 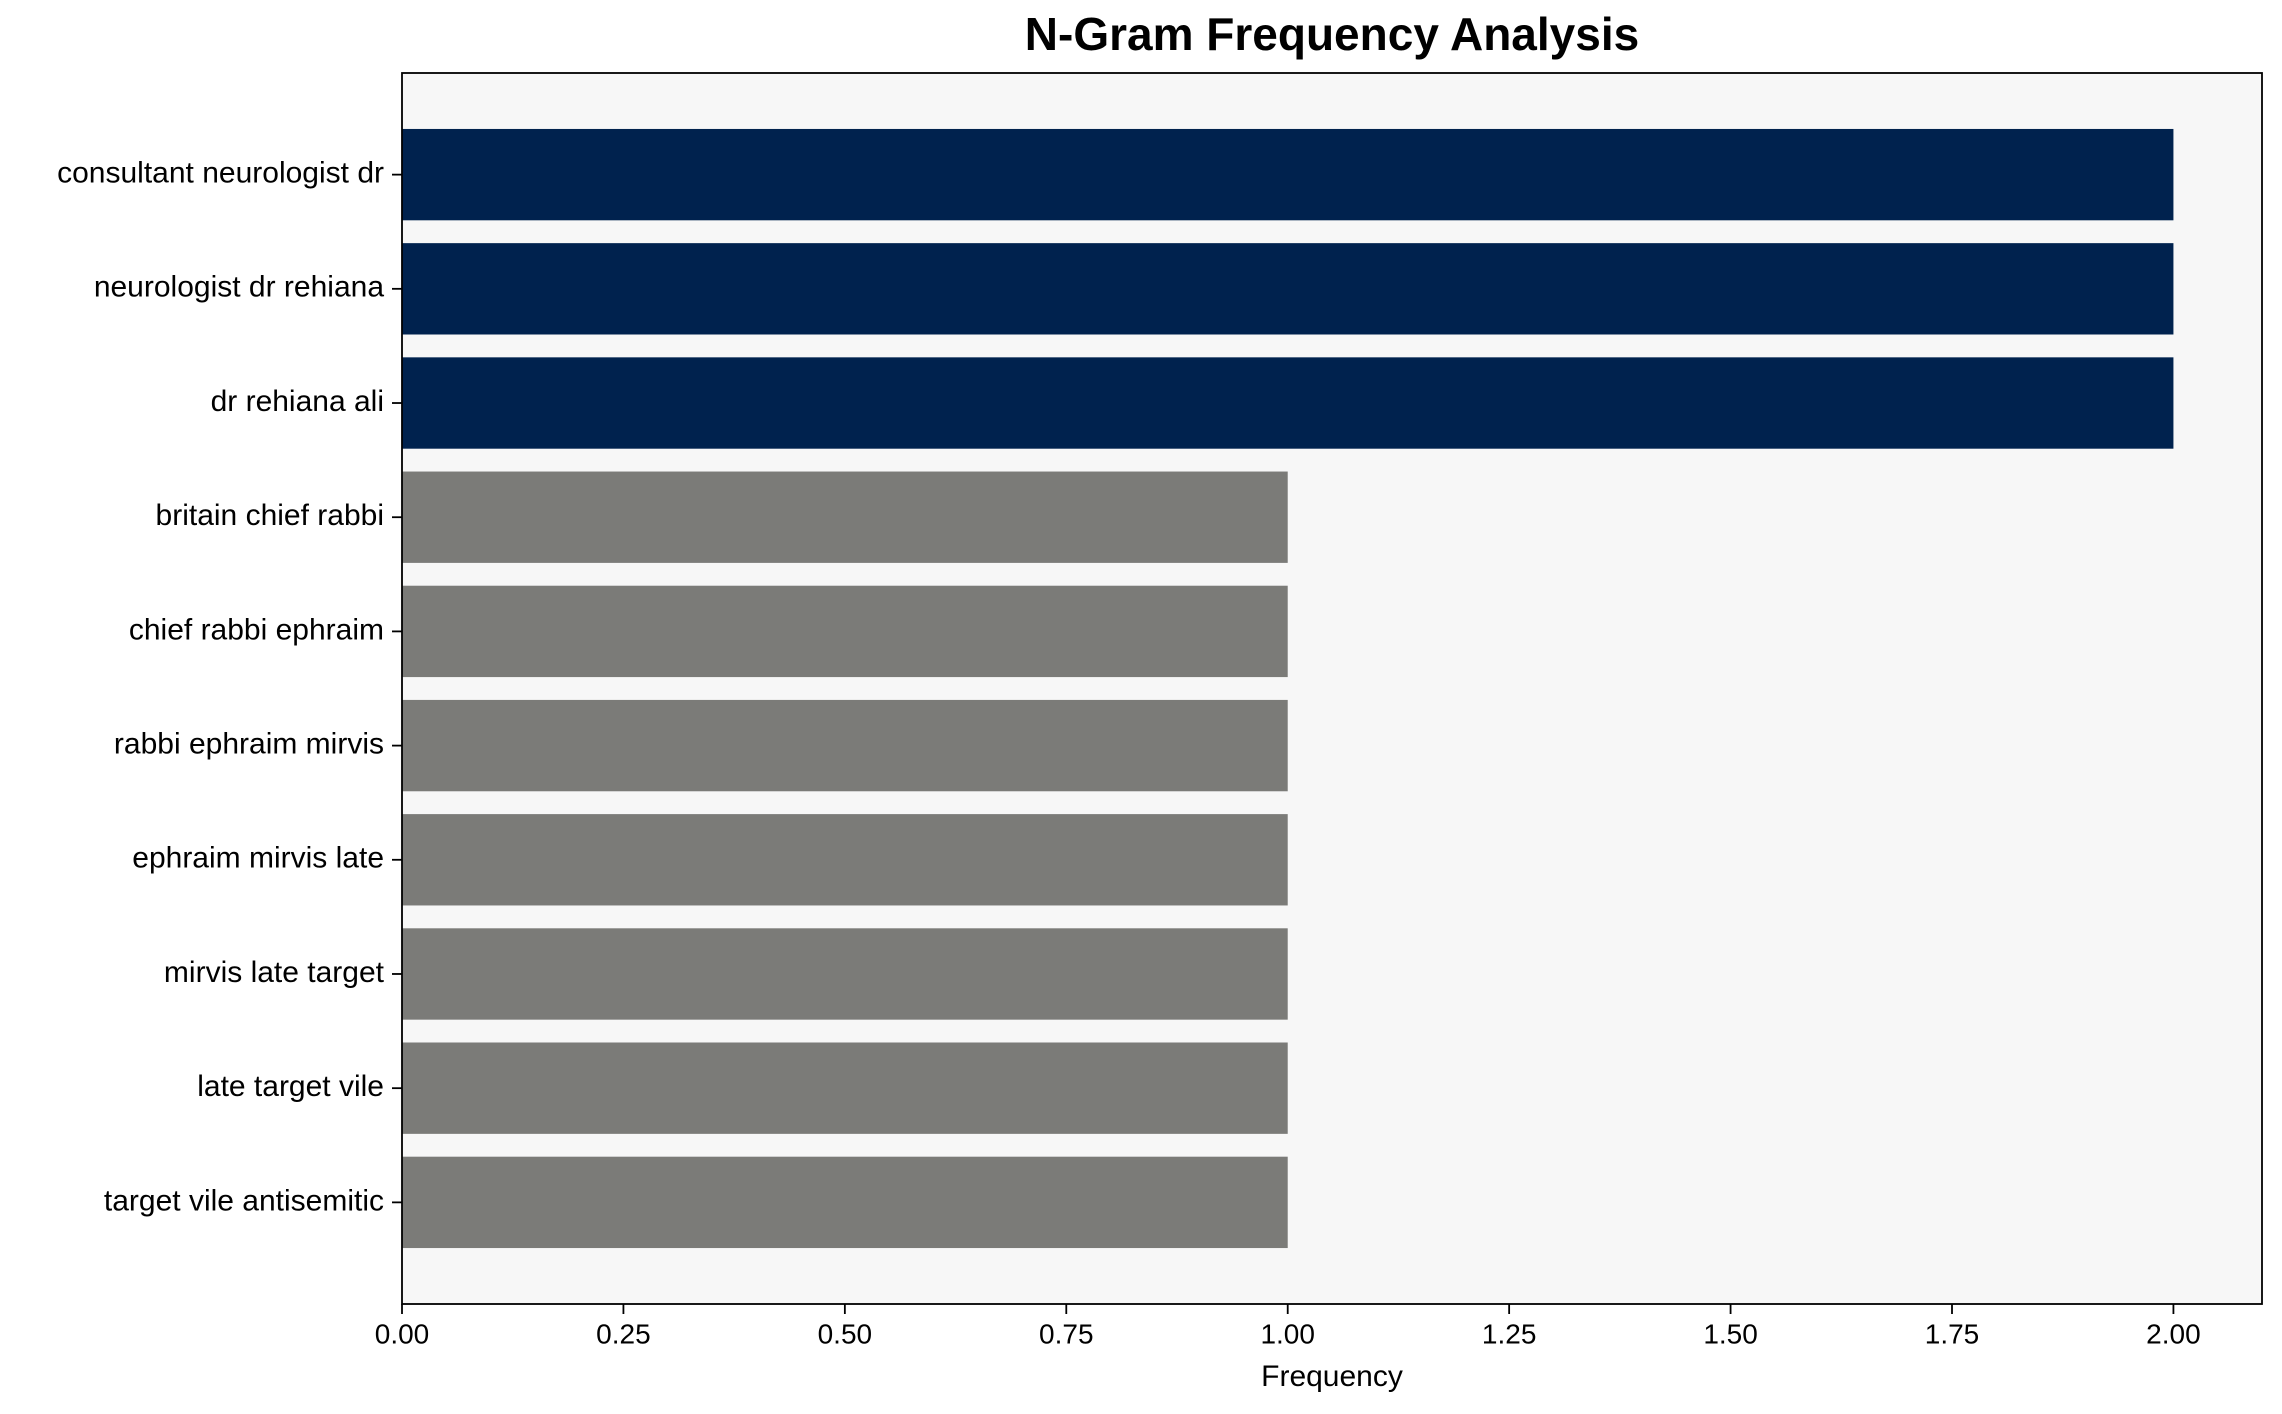 What do you see at coordinates (1730, 1333) in the screenshot?
I see `x-tick-label: 1.50` at bounding box center [1730, 1333].